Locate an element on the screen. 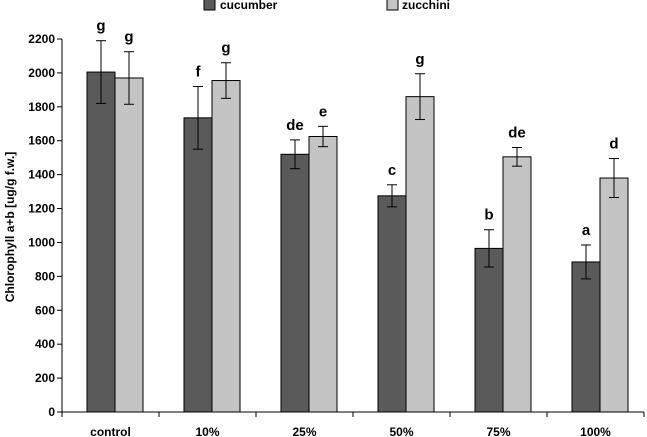 This screenshot has width=647, height=437. significance-letter: a is located at coordinates (586, 230).